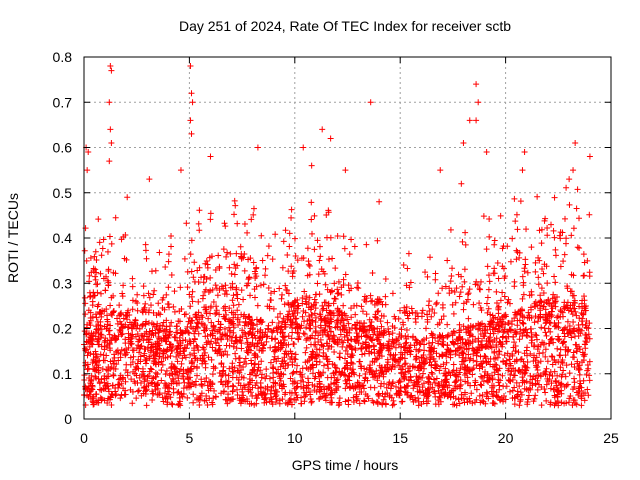 This screenshot has width=640, height=480. Describe the element at coordinates (295, 438) in the screenshot. I see `x-tick-label: 10` at that location.